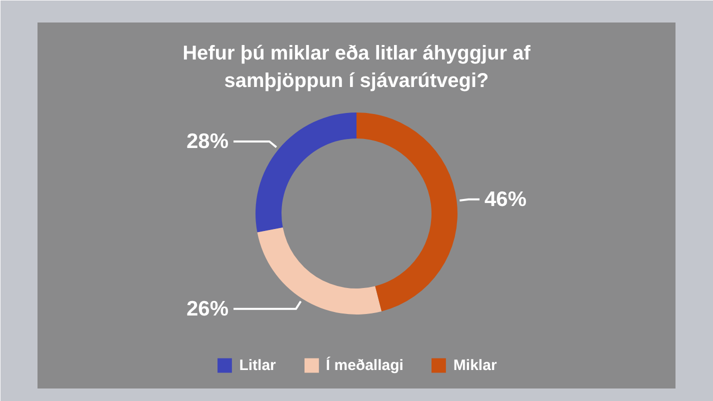 This screenshot has width=713, height=401. I want to click on legend-label: Litlar, so click(257, 365).